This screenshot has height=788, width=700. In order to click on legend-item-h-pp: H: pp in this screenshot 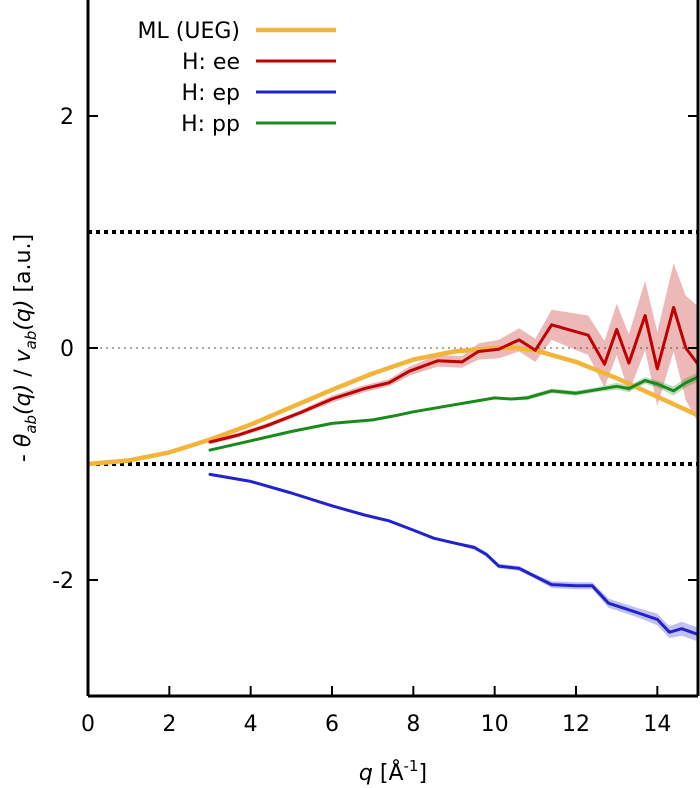, I will do `click(258, 124)`.